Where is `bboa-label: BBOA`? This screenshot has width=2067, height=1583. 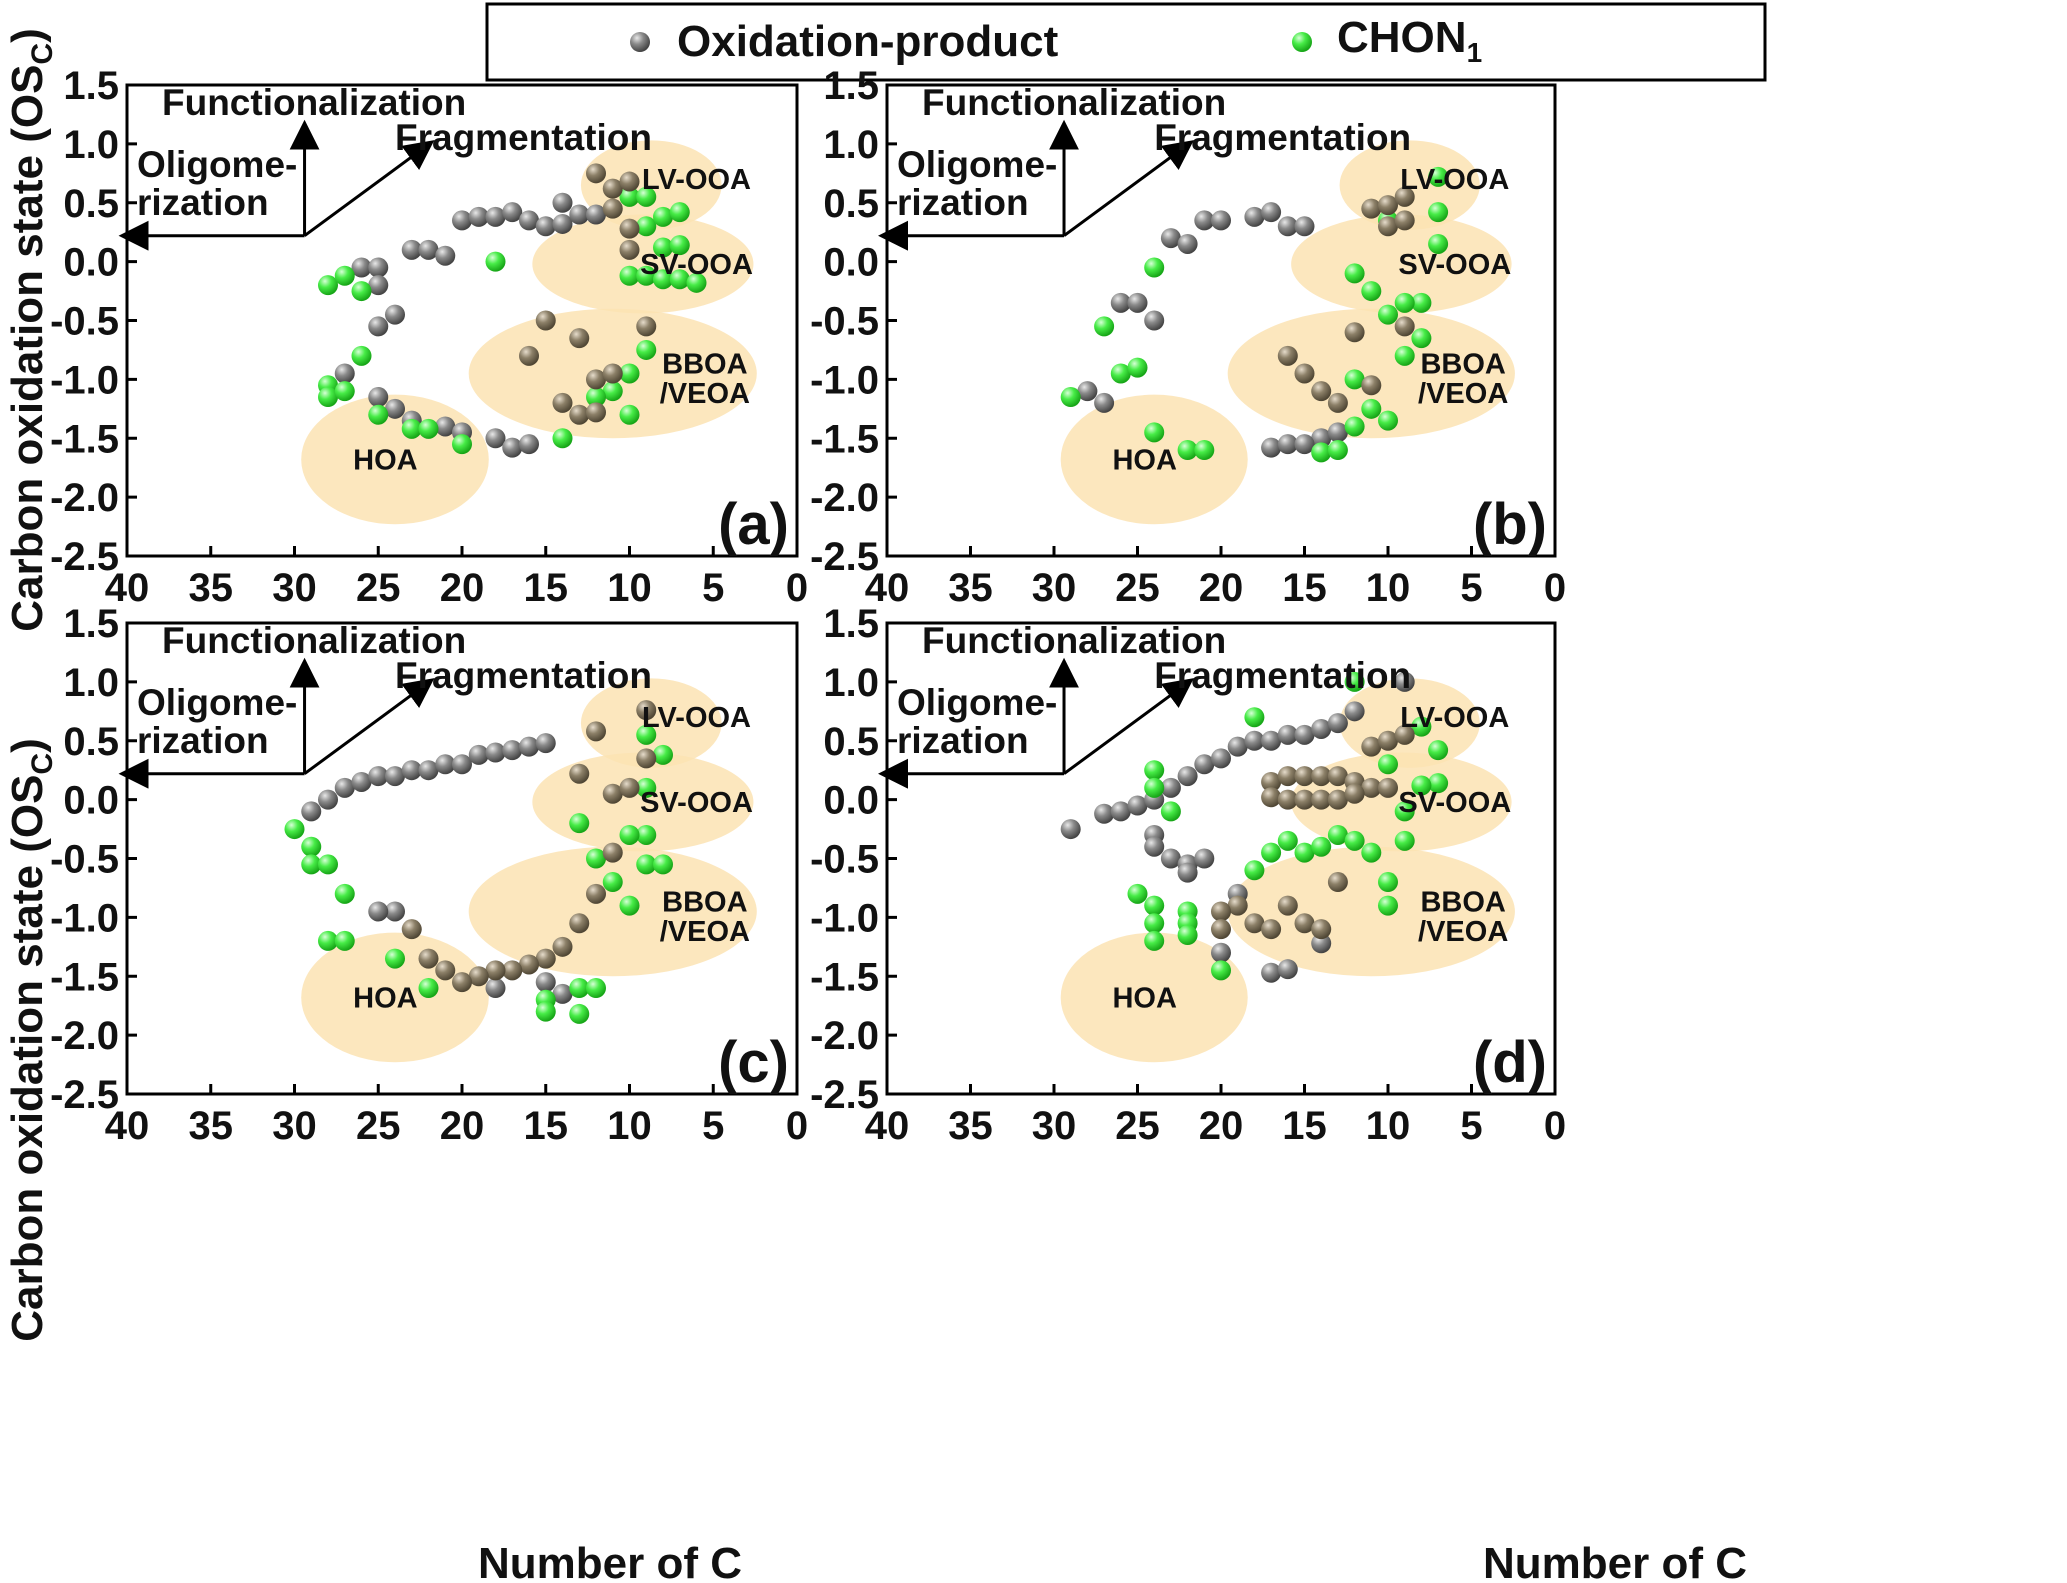
bboa-label: BBOA is located at coordinates (1462, 364).